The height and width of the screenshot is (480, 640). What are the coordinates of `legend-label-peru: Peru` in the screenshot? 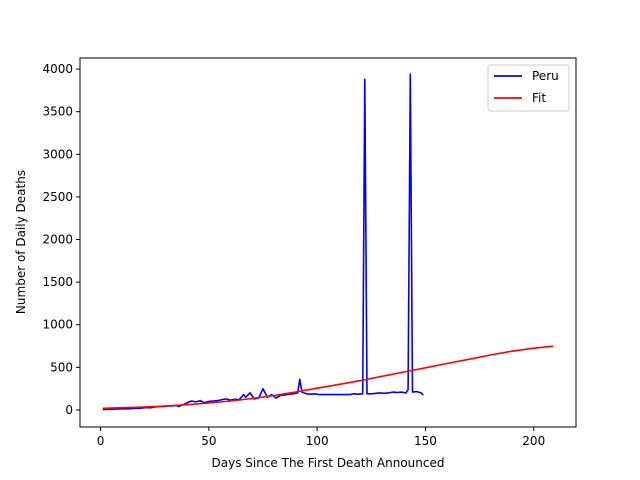 It's located at (545, 76).